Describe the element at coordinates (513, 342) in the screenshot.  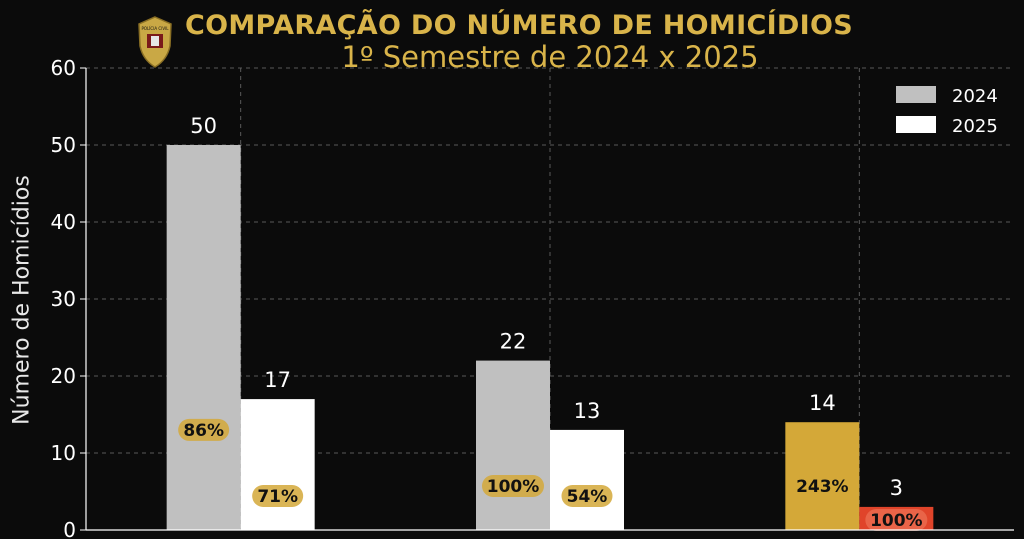
I see `value-label-2024: 22` at that location.